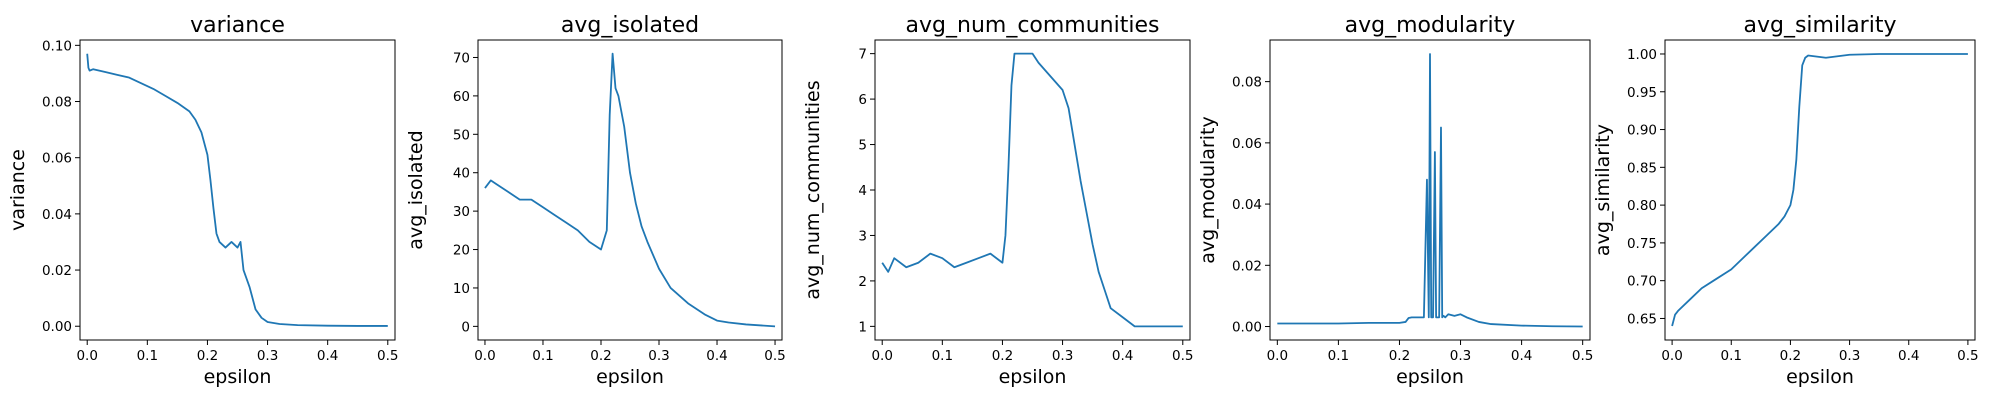  Describe the element at coordinates (1247, 205) in the screenshot. I see `y-tick-label-3-2: 0.04` at that location.